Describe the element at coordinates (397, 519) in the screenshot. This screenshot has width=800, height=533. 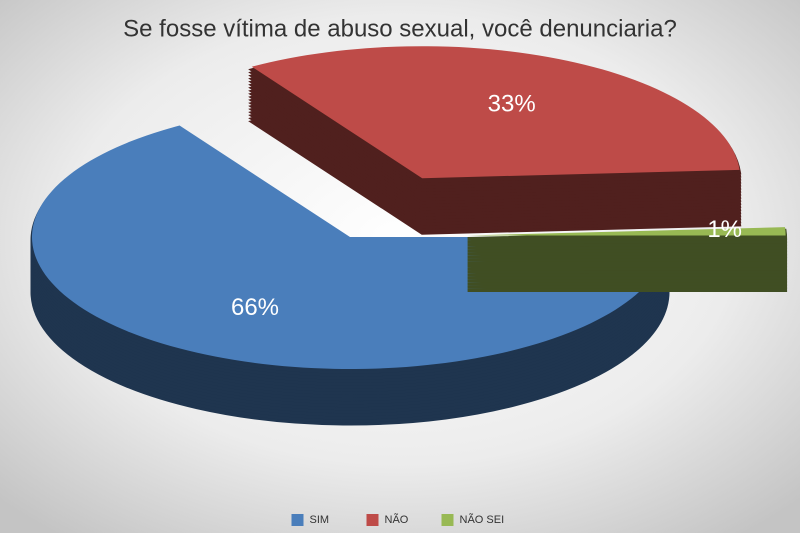
I see `legend-label: NÃO` at that location.